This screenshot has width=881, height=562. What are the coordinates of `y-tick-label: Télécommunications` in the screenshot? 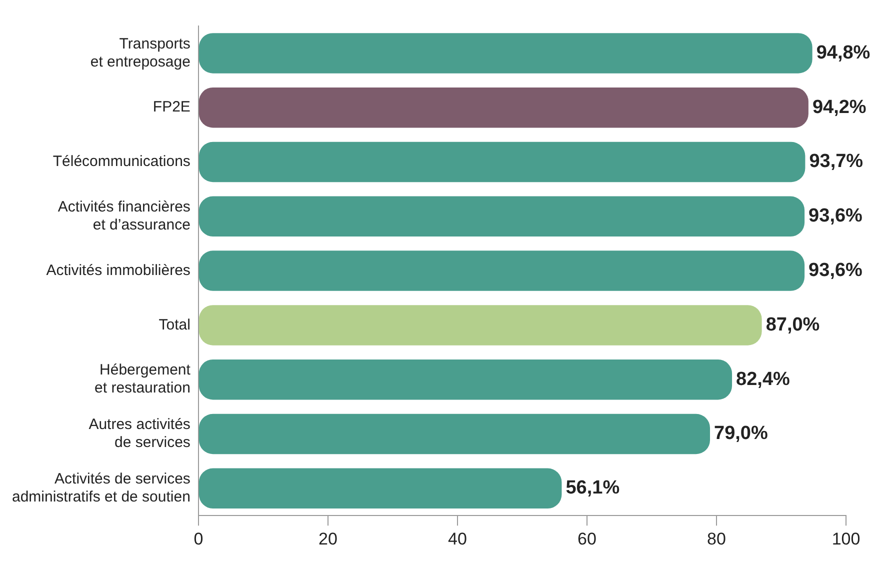 It's located at (121, 161).